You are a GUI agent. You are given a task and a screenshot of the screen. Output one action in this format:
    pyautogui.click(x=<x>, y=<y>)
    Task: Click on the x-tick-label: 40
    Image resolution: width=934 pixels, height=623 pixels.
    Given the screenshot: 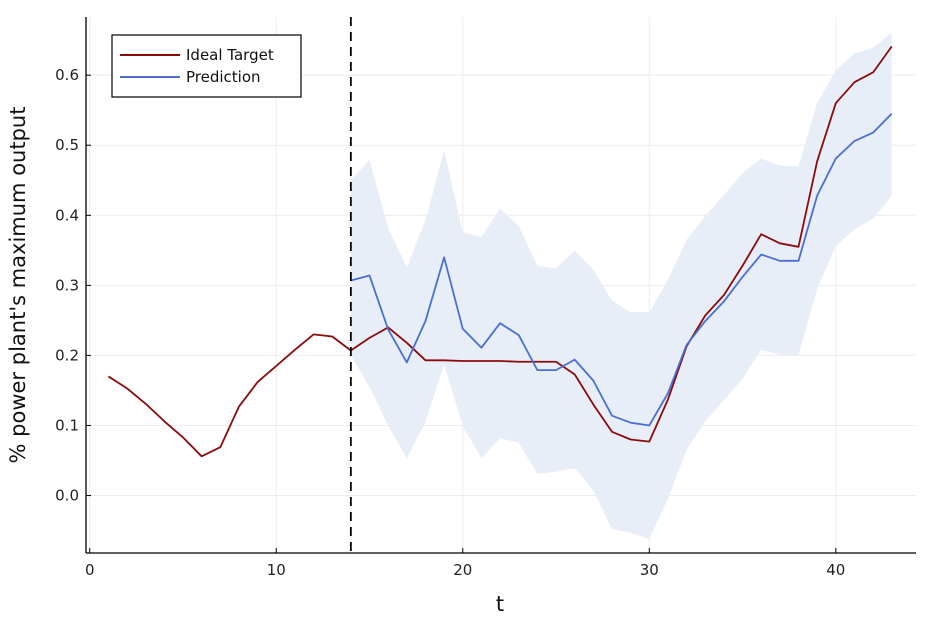 What is the action you would take?
    pyautogui.click(x=835, y=570)
    